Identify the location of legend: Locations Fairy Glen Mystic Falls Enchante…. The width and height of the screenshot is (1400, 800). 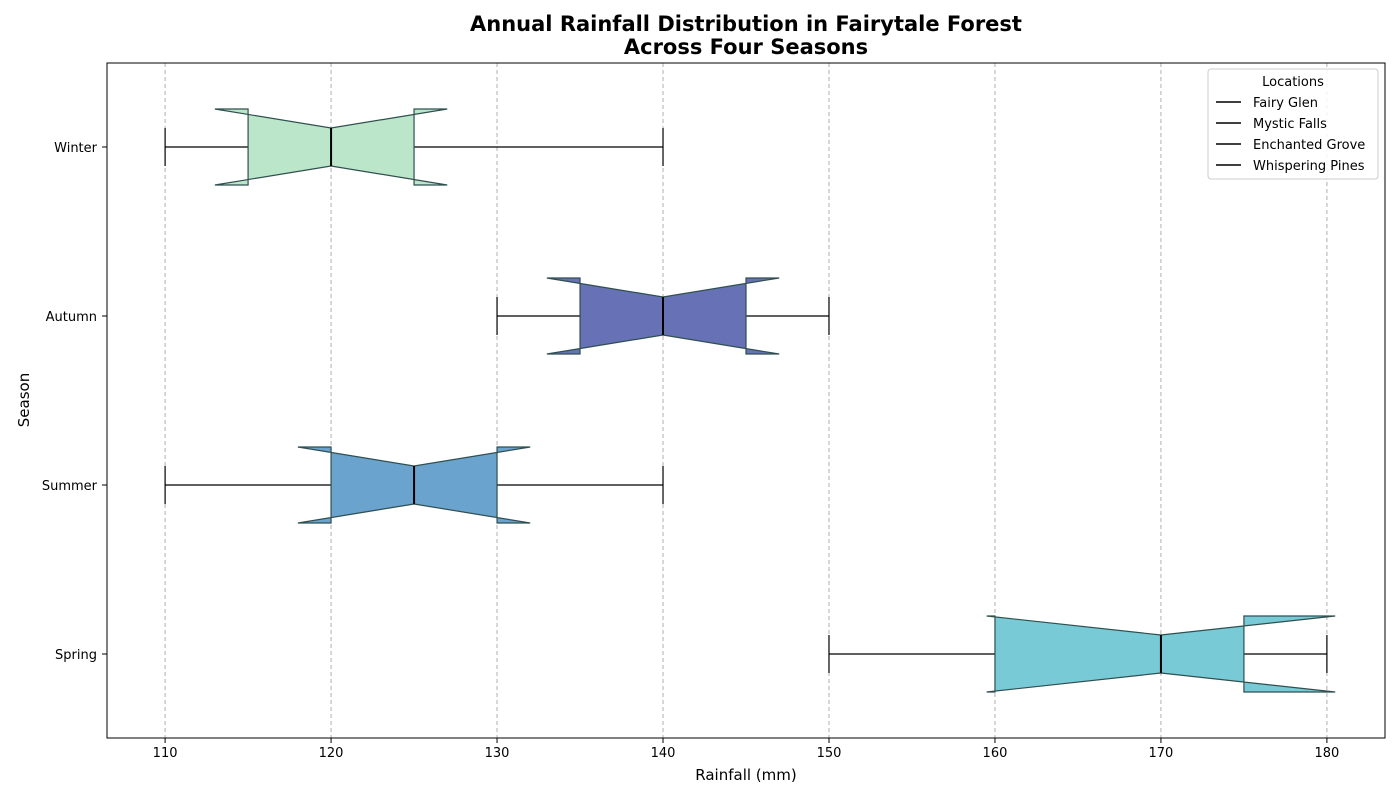
(1293, 124).